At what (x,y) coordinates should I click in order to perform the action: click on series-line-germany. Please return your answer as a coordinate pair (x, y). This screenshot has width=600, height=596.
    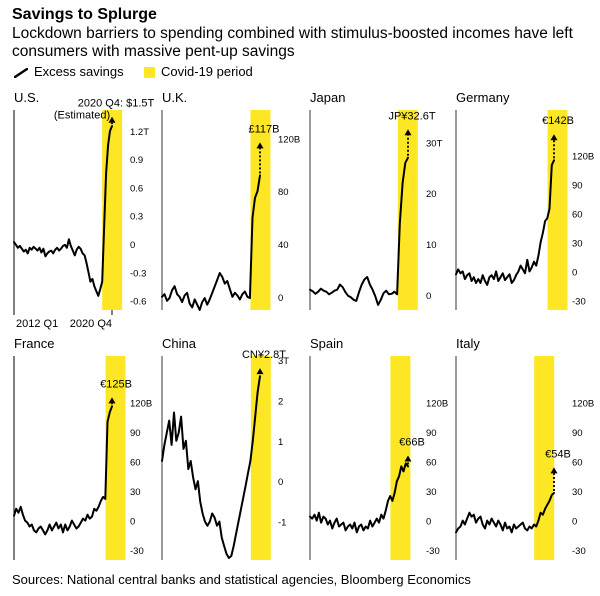
    Looking at the image, I should click on (505, 222).